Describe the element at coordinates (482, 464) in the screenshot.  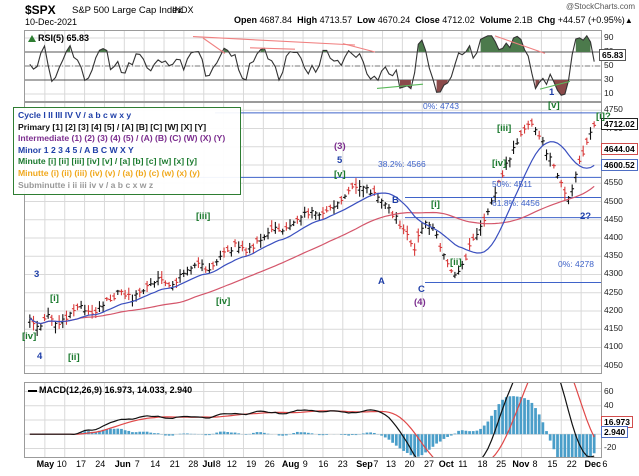
I see `x-axis-day-label: 18` at that location.